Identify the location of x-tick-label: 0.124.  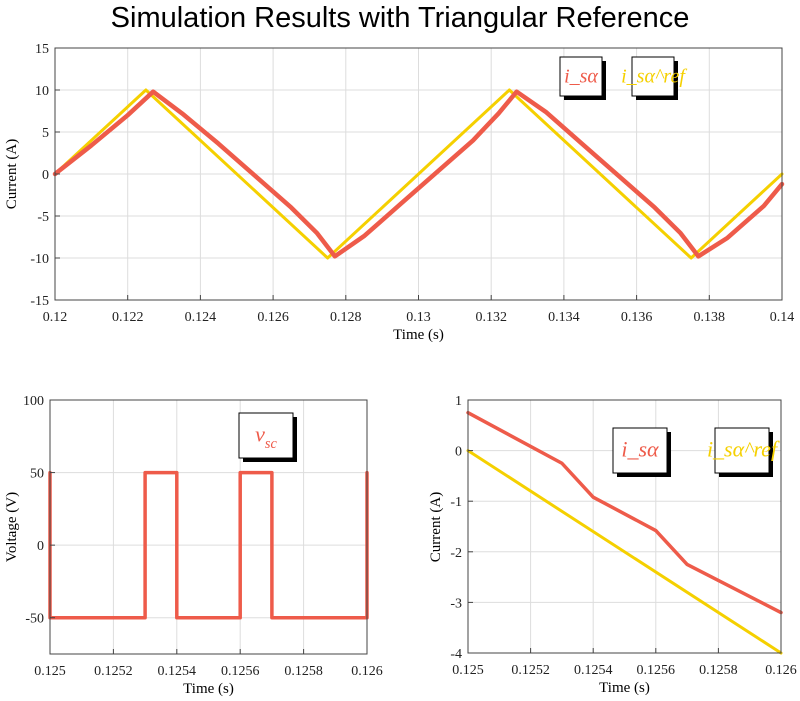
(201, 317).